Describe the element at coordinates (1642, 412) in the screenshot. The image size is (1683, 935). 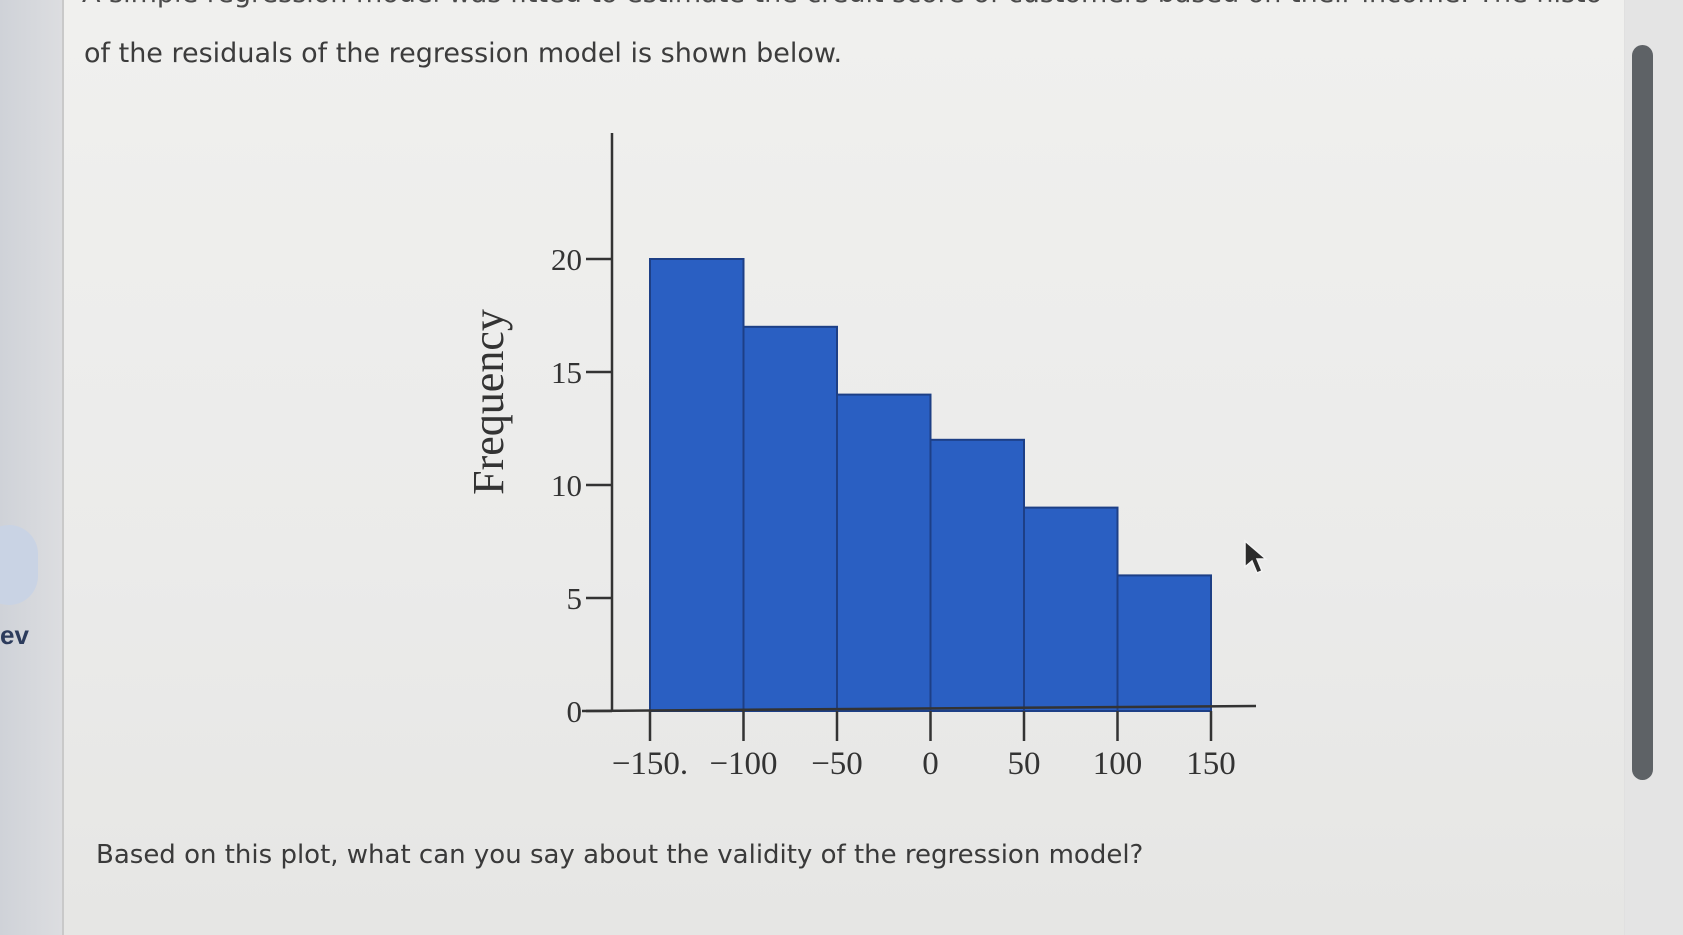
I see `scrollbar-thumb` at that location.